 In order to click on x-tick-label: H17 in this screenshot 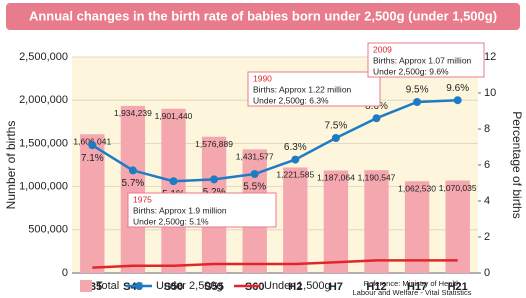, I will do `click(417, 287)`.